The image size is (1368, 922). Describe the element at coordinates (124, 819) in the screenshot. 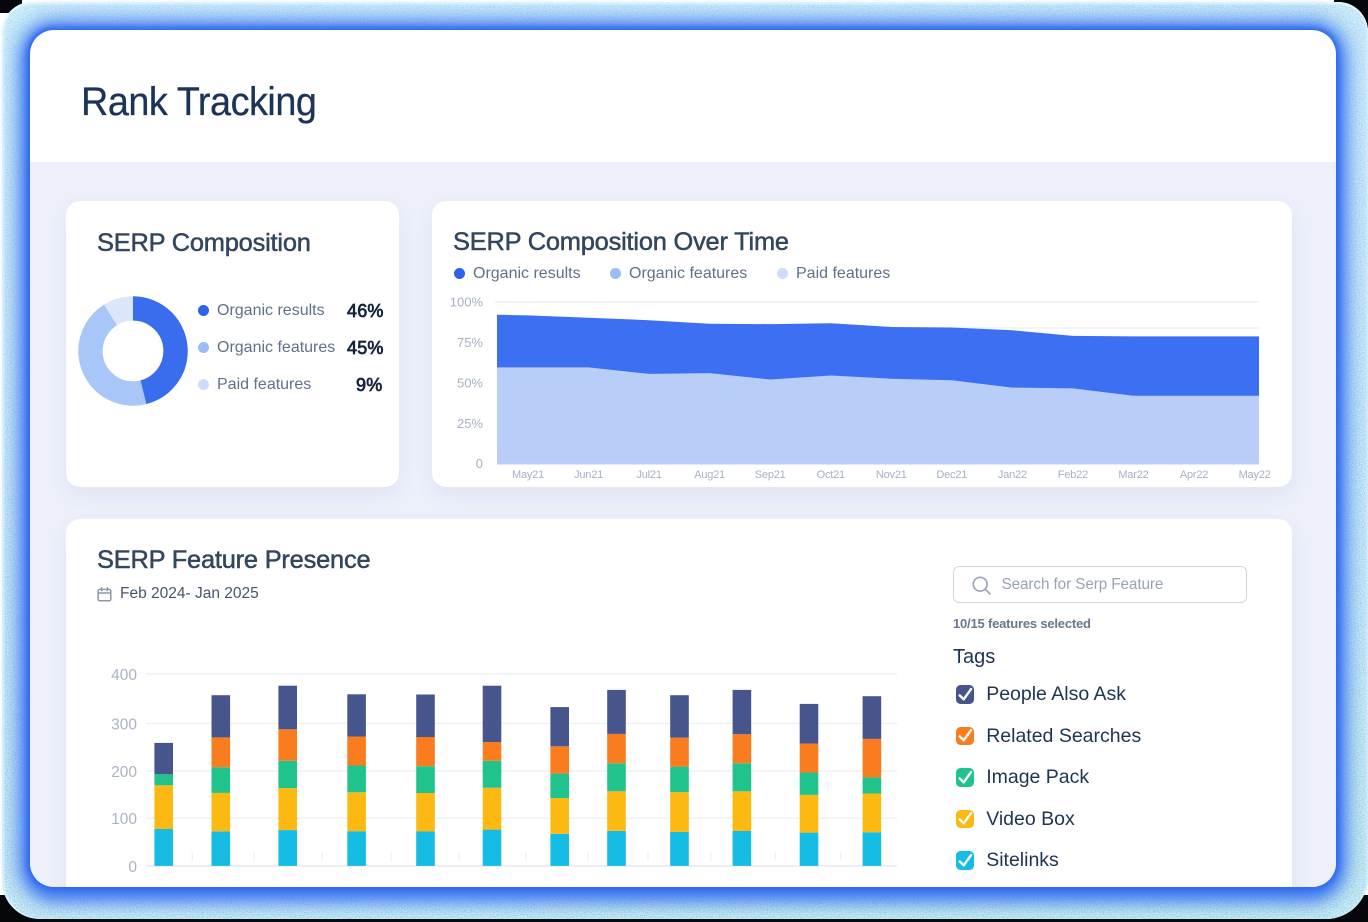

I see `svg-text: 100` at that location.